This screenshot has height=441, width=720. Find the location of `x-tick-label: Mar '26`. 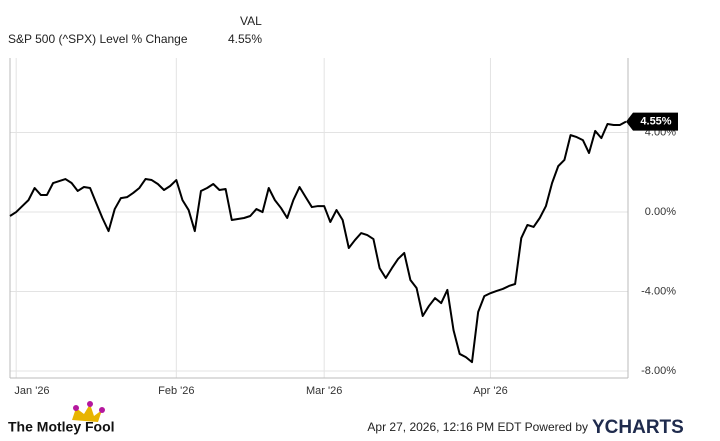

x-tick-label: Mar '26 is located at coordinates (324, 391).